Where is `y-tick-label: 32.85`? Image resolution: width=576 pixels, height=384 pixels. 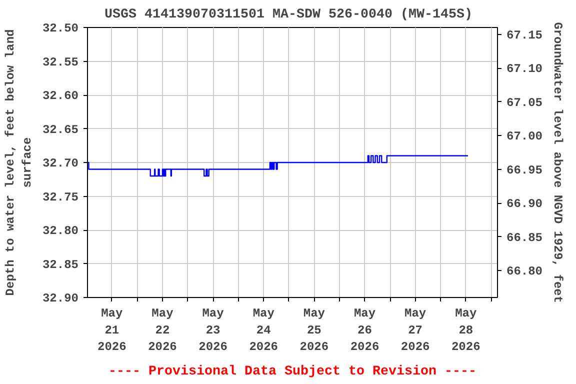 y-tick-label: 32.85 is located at coordinates (60, 265).